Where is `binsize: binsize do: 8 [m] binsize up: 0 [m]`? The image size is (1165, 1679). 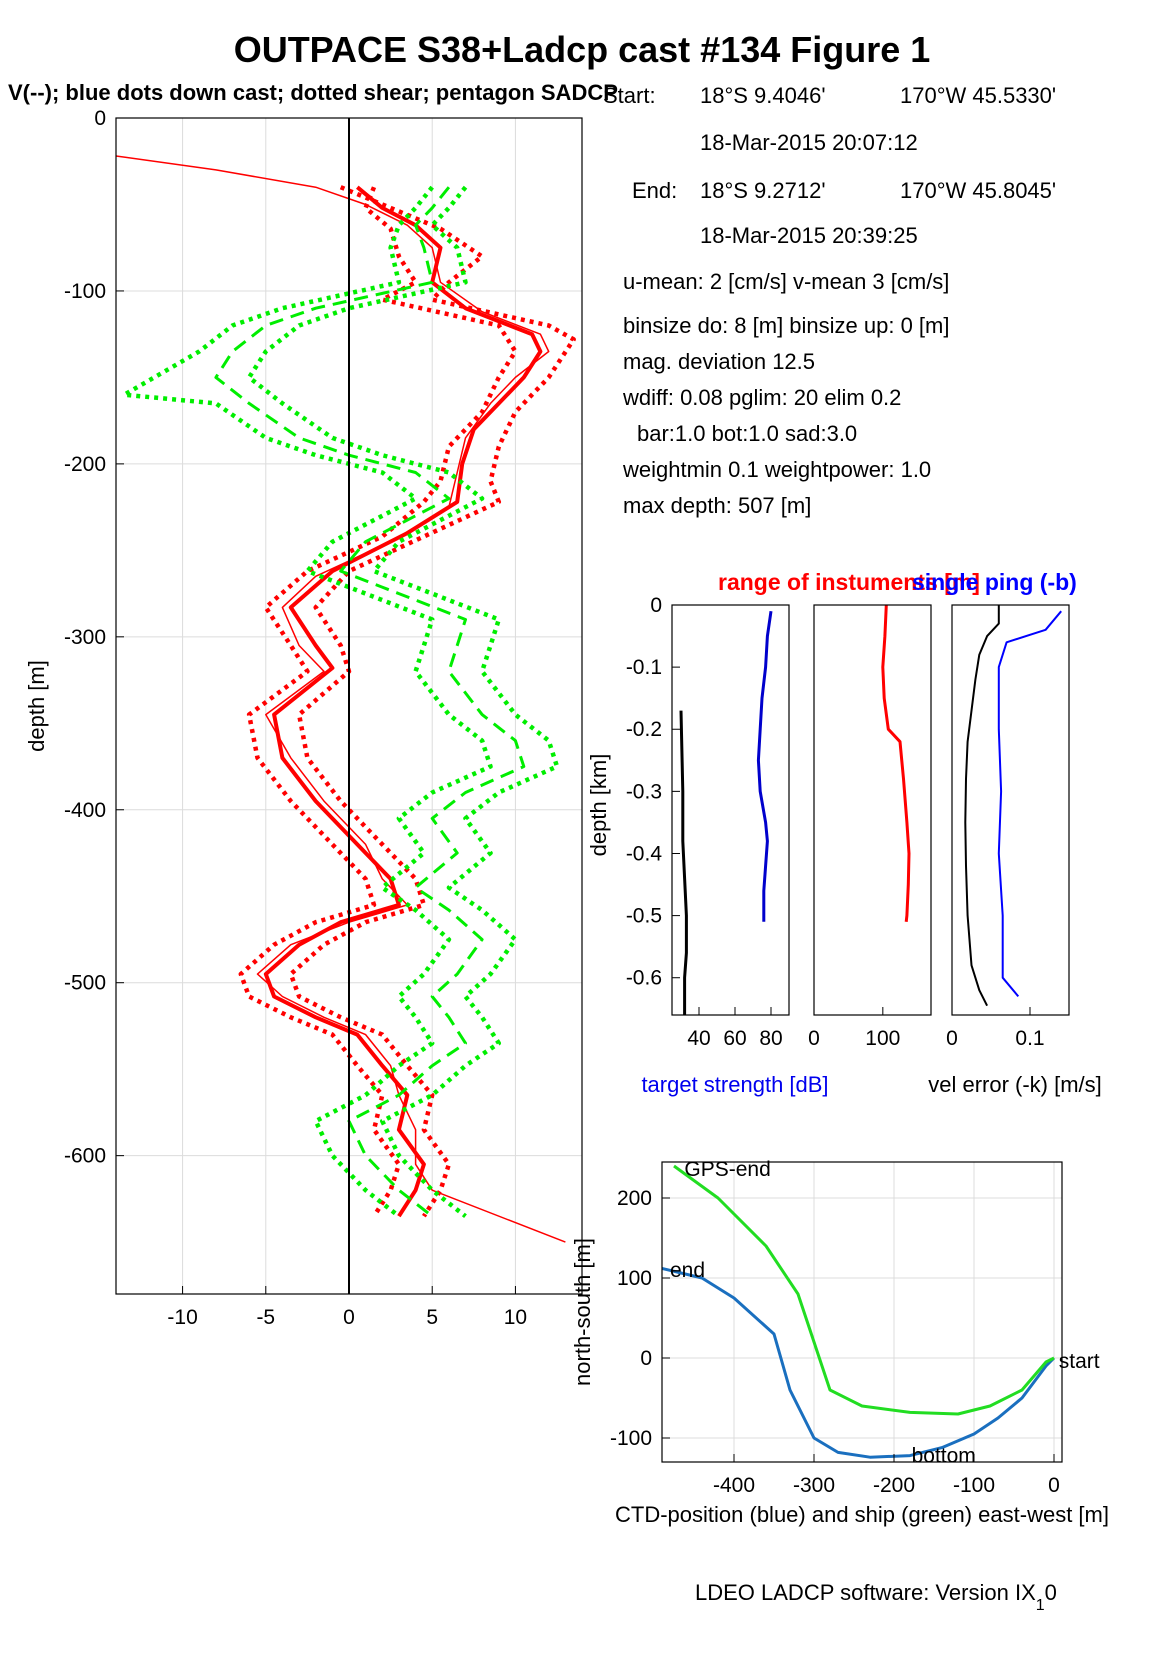
binsize: binsize do: 8 [m] binsize up: 0 [m] is located at coordinates (786, 325).